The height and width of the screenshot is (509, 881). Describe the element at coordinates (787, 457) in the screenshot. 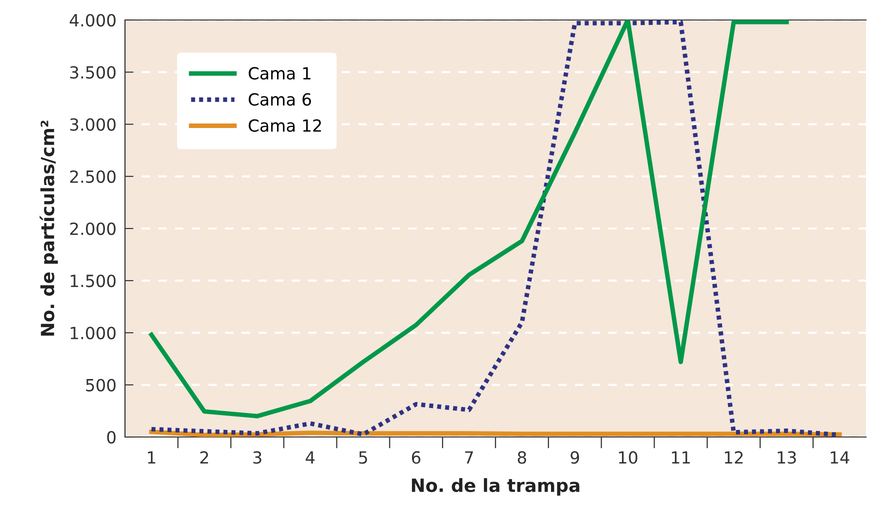

I see `x-tick-label: 13` at that location.